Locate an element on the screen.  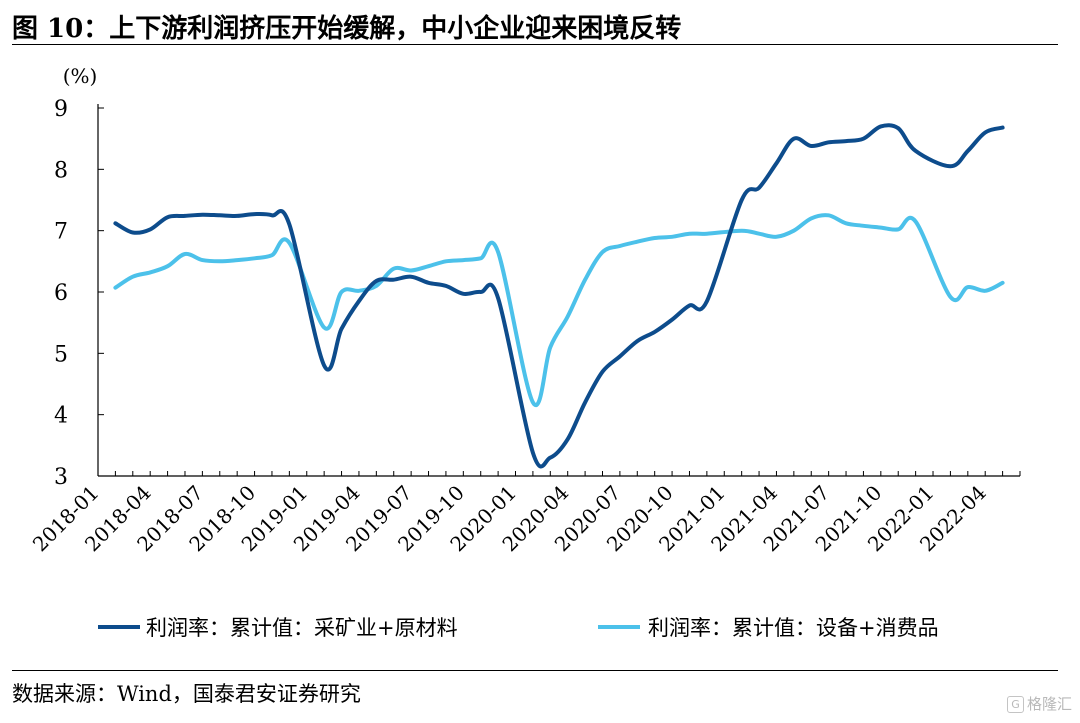
y-tick-label: 8 is located at coordinates (61, 170).